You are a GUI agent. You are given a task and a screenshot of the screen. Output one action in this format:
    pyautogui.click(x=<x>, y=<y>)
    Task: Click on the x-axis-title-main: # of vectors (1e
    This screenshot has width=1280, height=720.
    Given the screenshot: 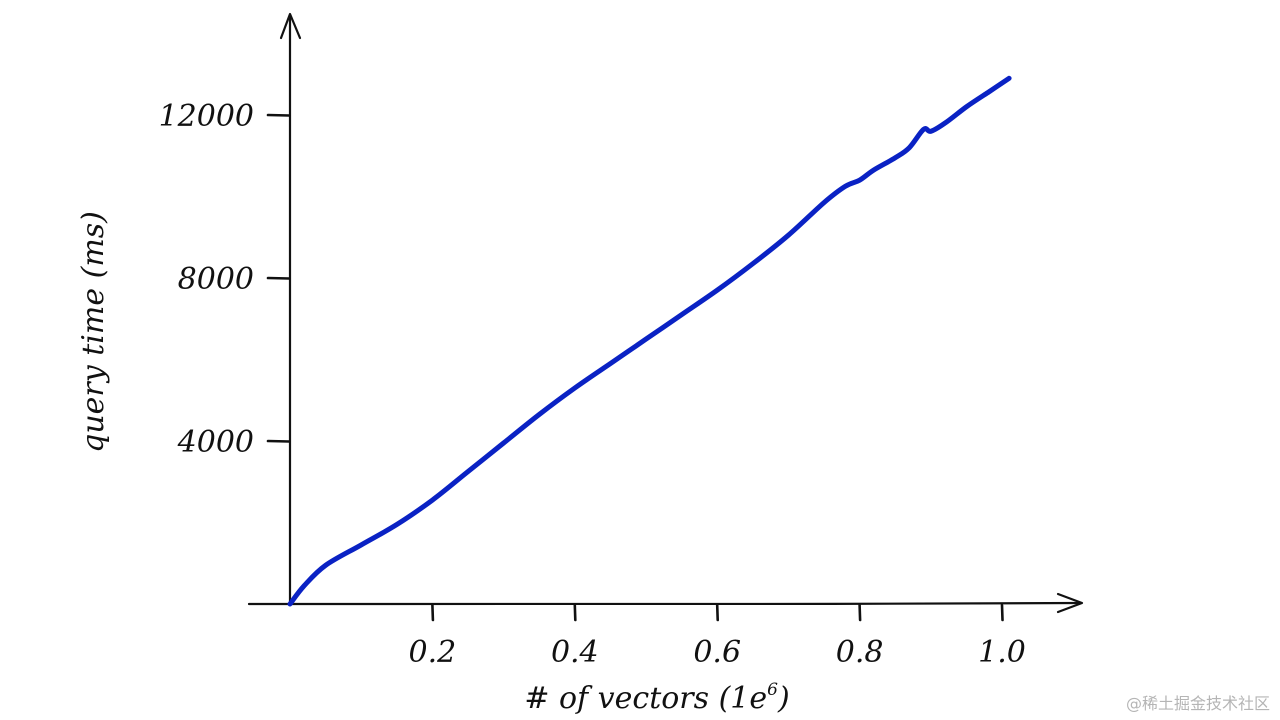 What is the action you would take?
    pyautogui.click(x=645, y=698)
    